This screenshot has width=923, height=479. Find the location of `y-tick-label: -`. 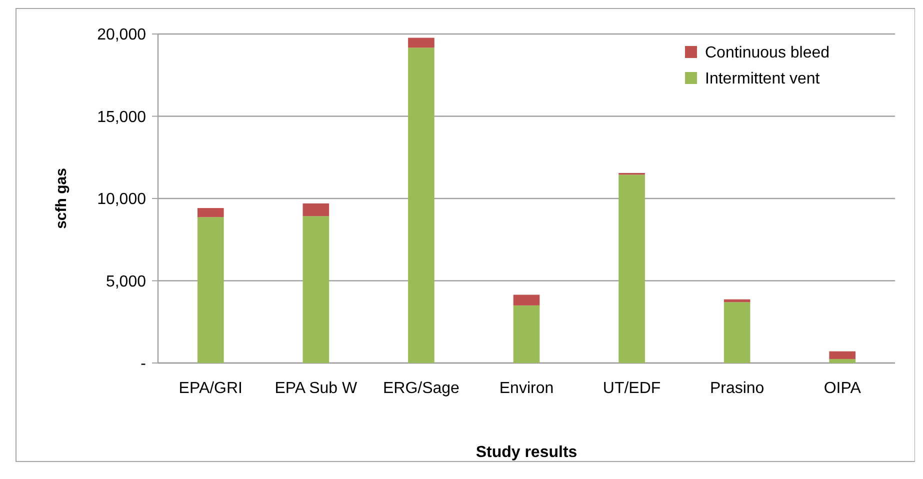

y-tick-label: - is located at coordinates (143, 364).